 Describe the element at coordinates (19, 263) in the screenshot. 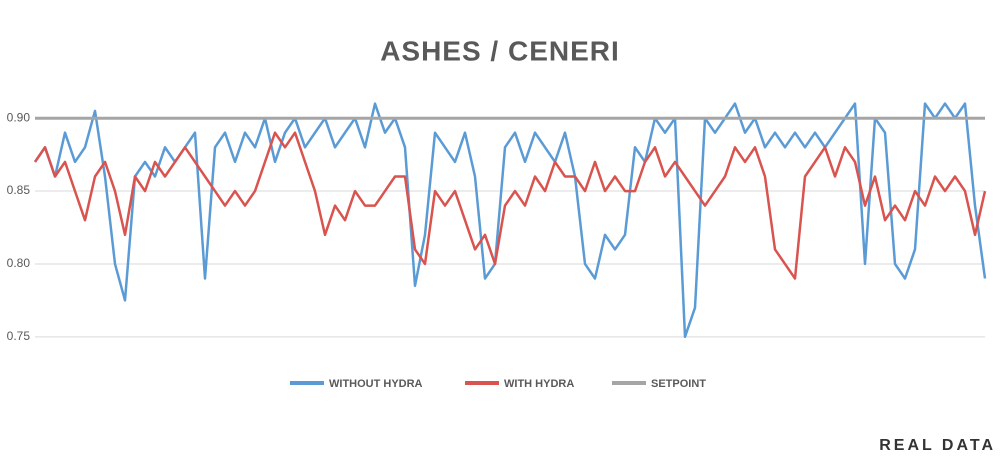

I see `y-tick-label: 0.80` at that location.